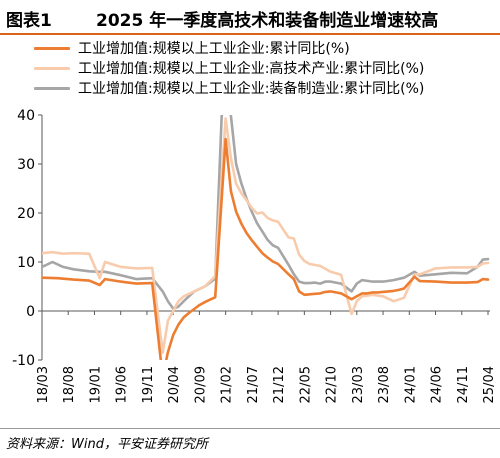 The image size is (500, 458). What do you see at coordinates (26, 263) in the screenshot?
I see `y-tick-label: 10` at bounding box center [26, 263].